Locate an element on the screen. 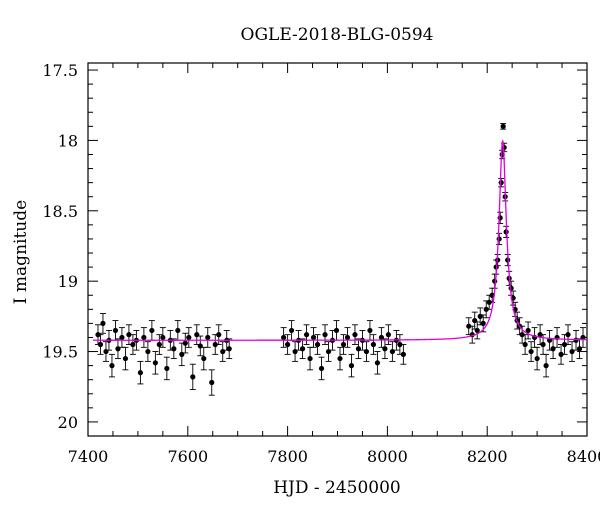  x-tick-label: 8400 is located at coordinates (583, 456).